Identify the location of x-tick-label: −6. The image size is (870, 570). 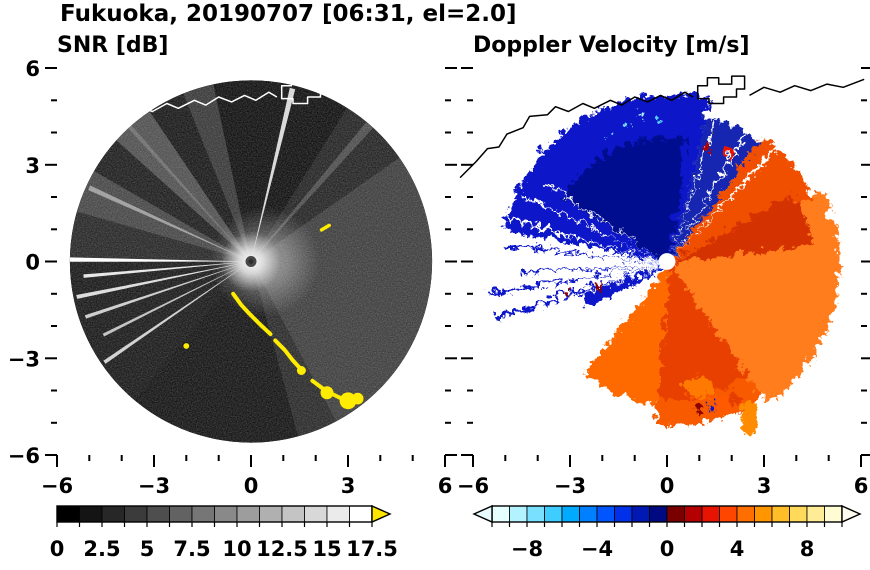
(57, 486).